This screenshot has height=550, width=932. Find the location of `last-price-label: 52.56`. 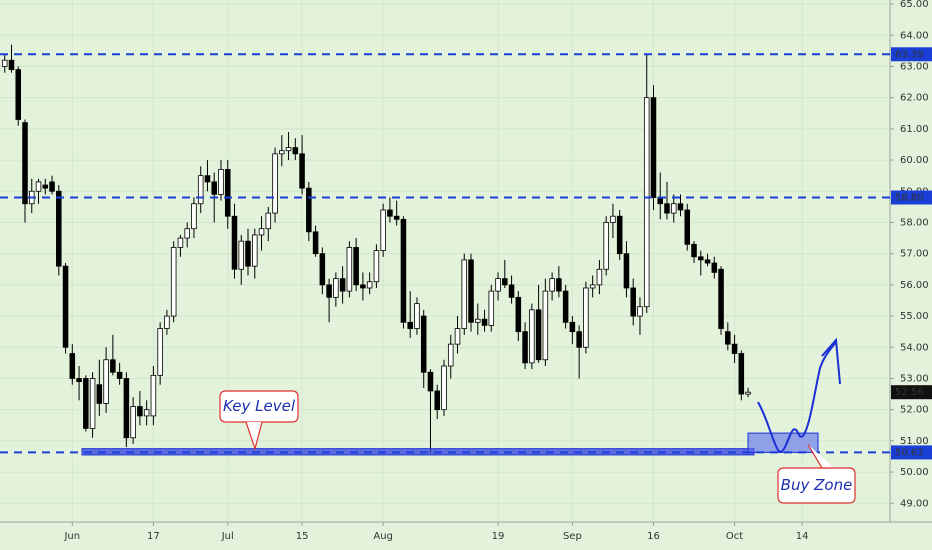

last-price-label: 52.56 is located at coordinates (909, 392).